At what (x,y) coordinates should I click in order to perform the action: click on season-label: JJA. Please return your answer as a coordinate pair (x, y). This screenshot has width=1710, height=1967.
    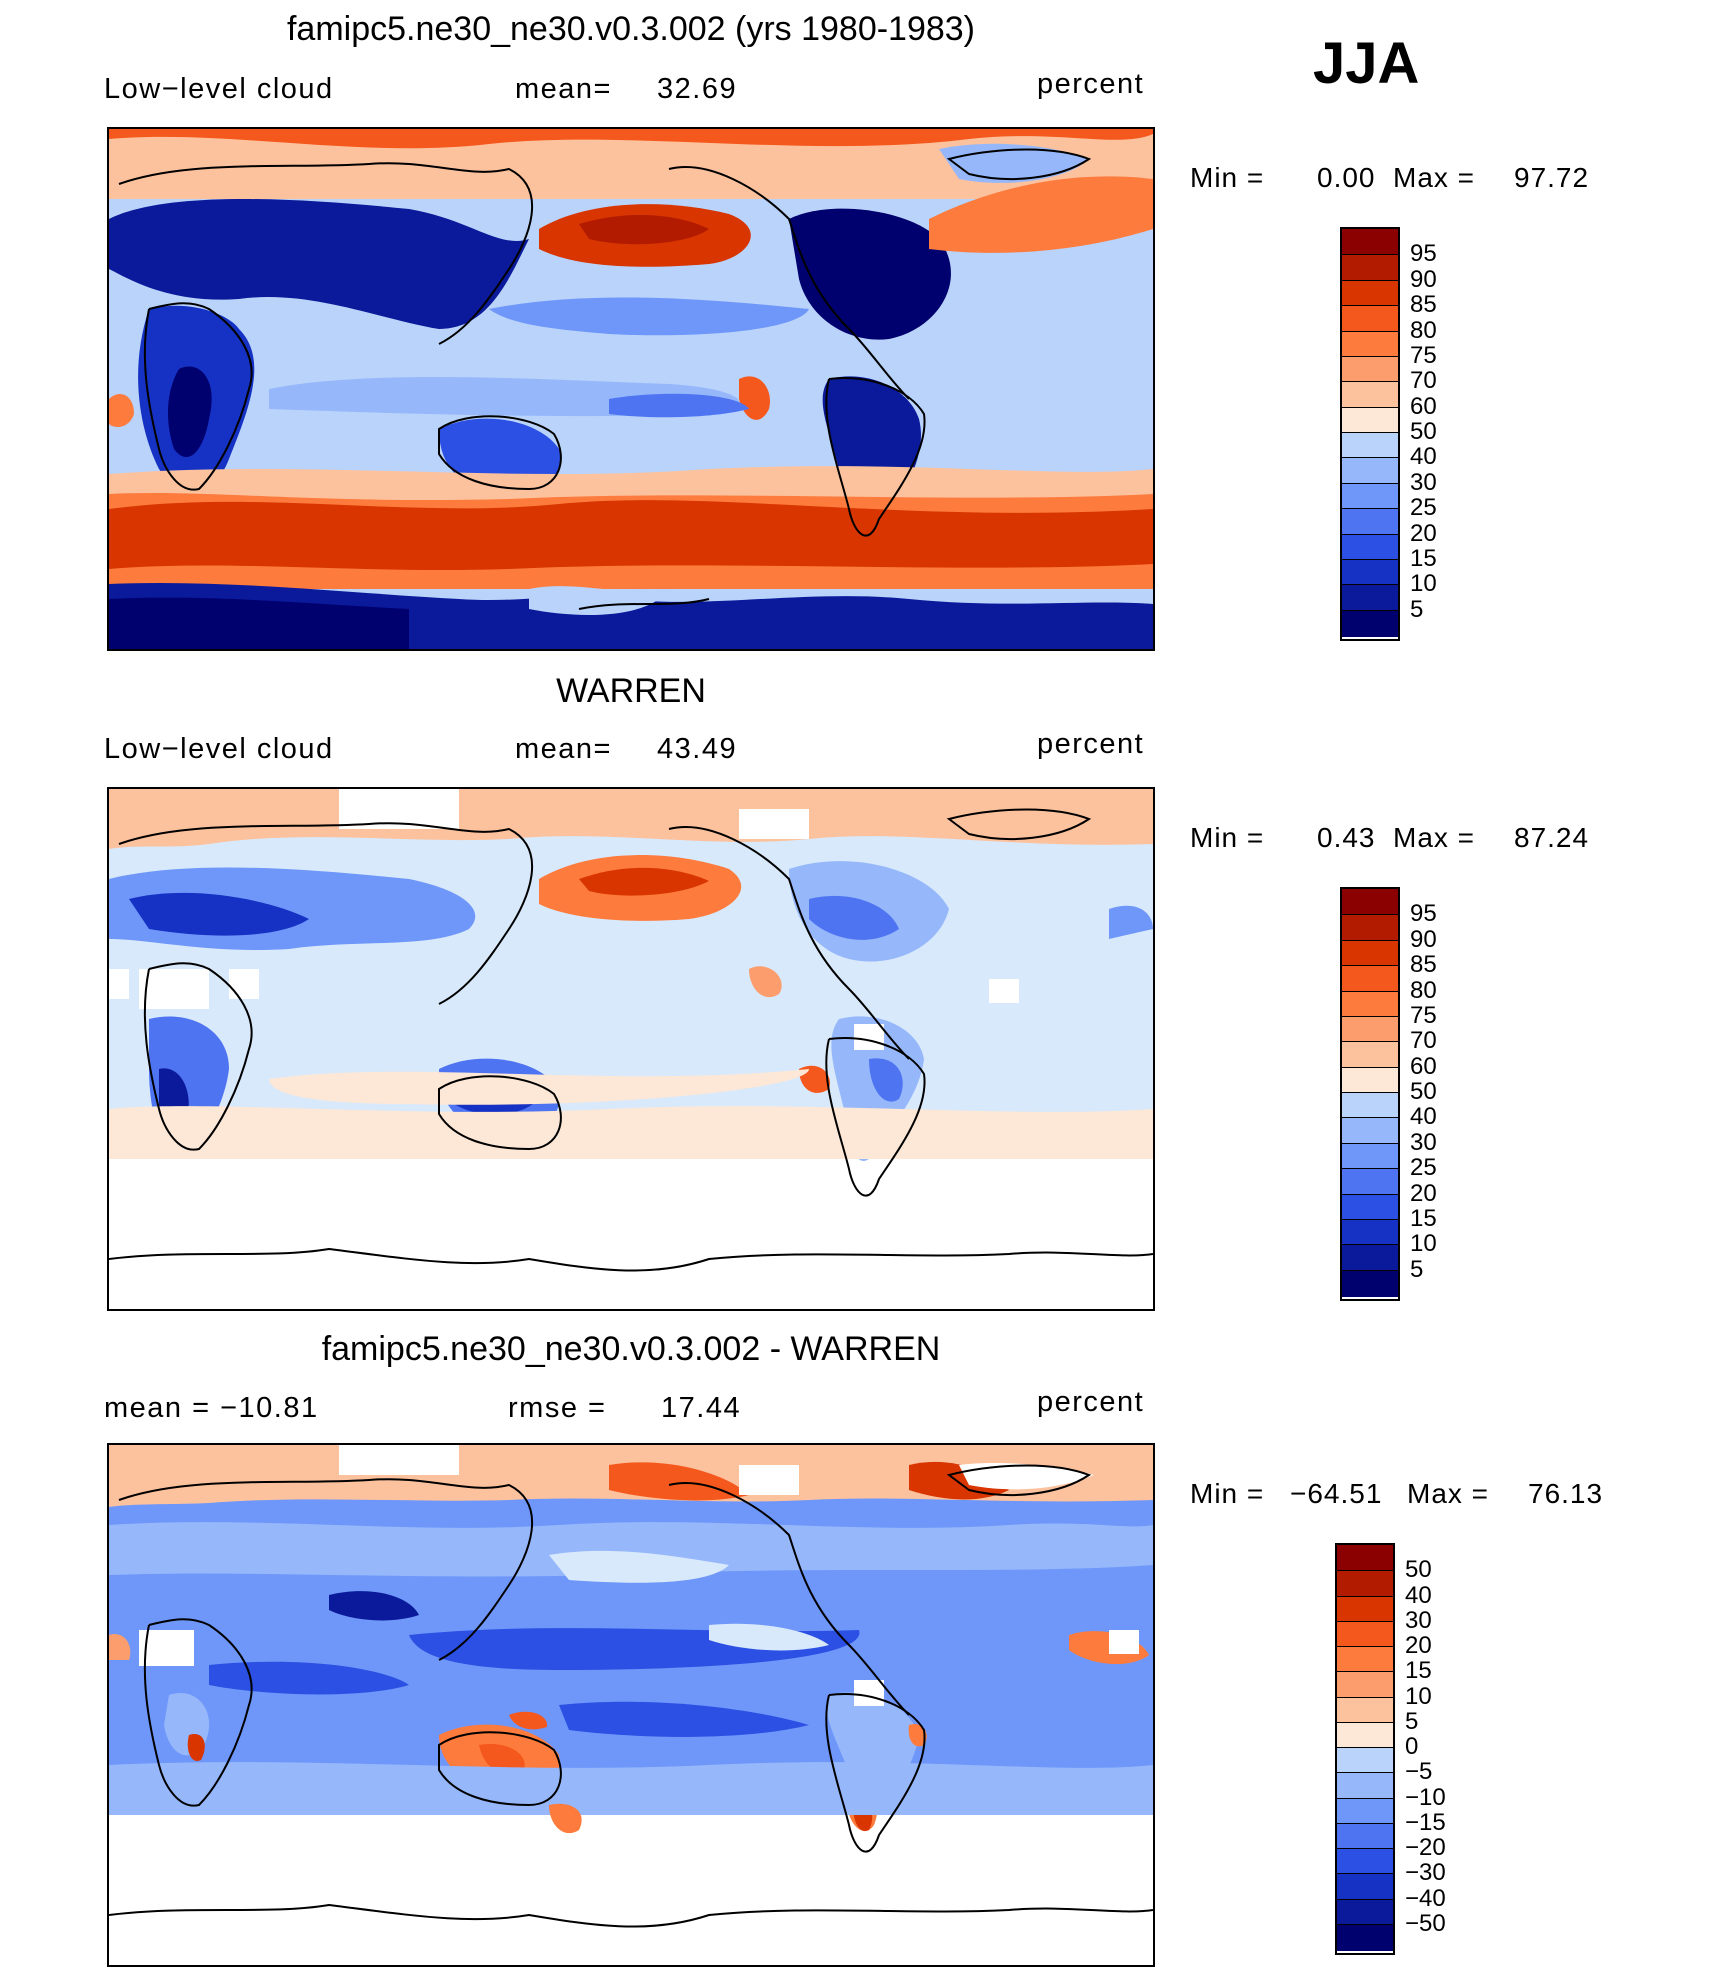
    Looking at the image, I should click on (1366, 63).